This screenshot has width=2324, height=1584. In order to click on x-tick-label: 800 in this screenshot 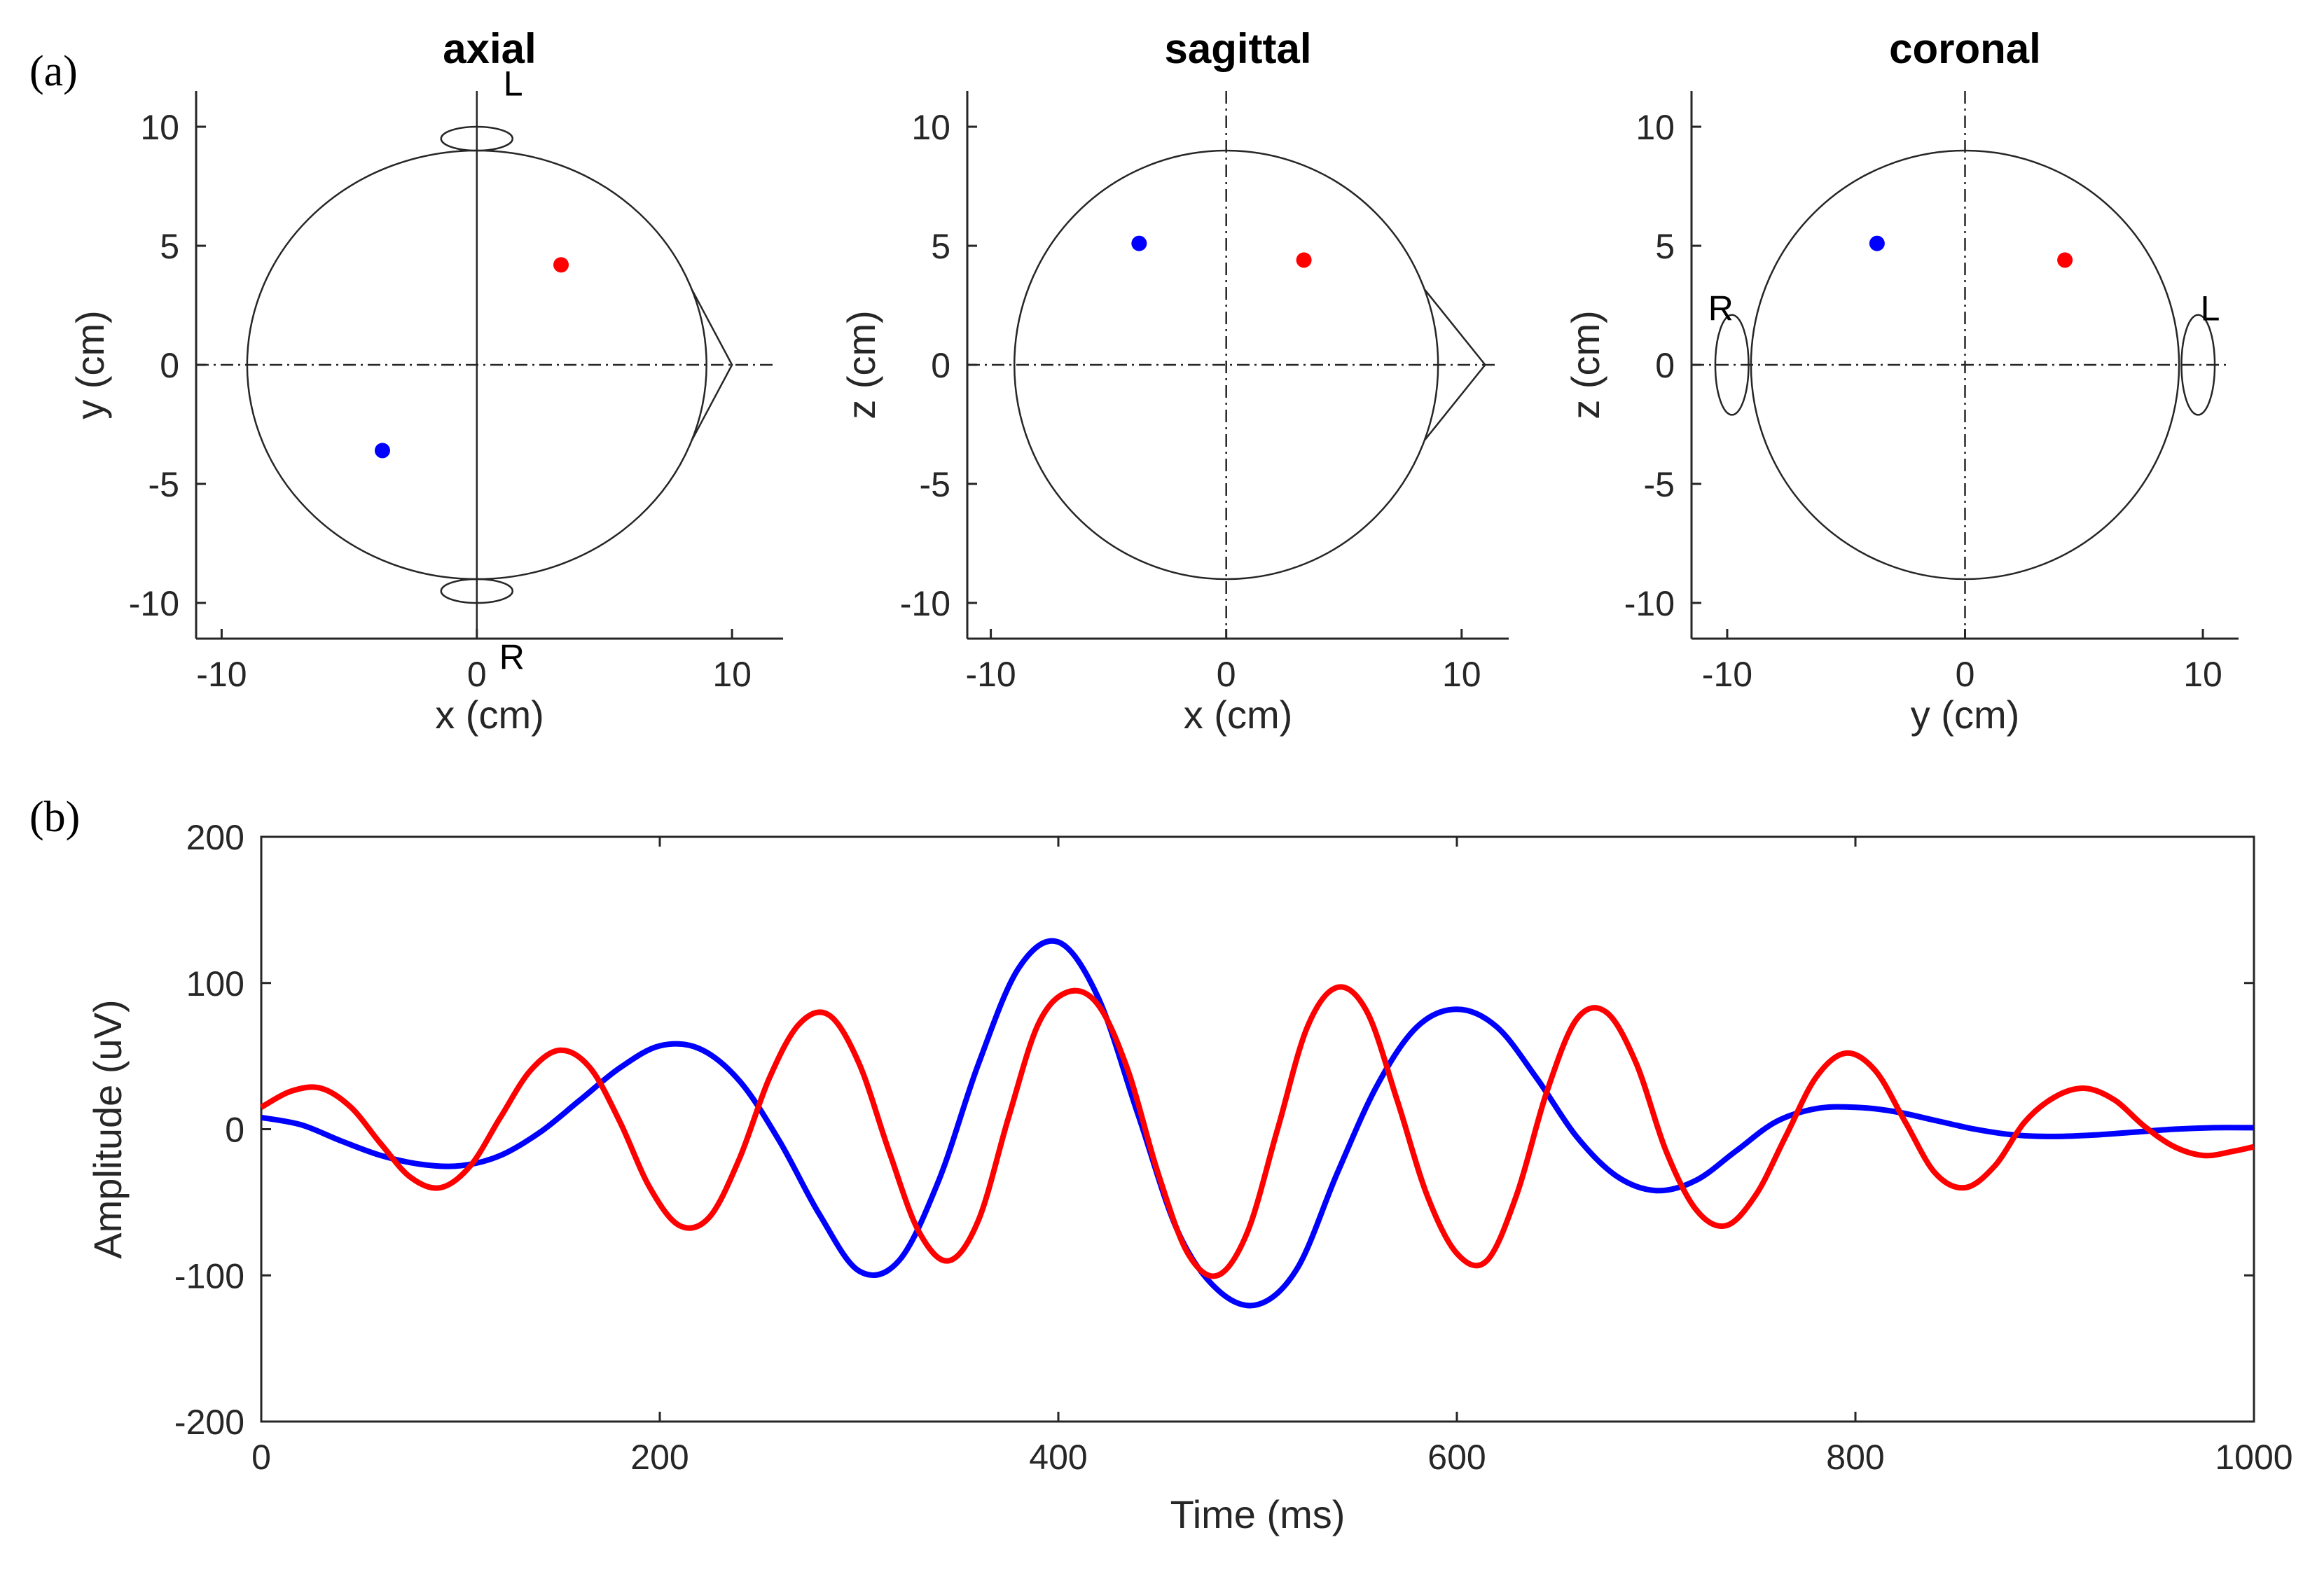, I will do `click(1855, 1457)`.